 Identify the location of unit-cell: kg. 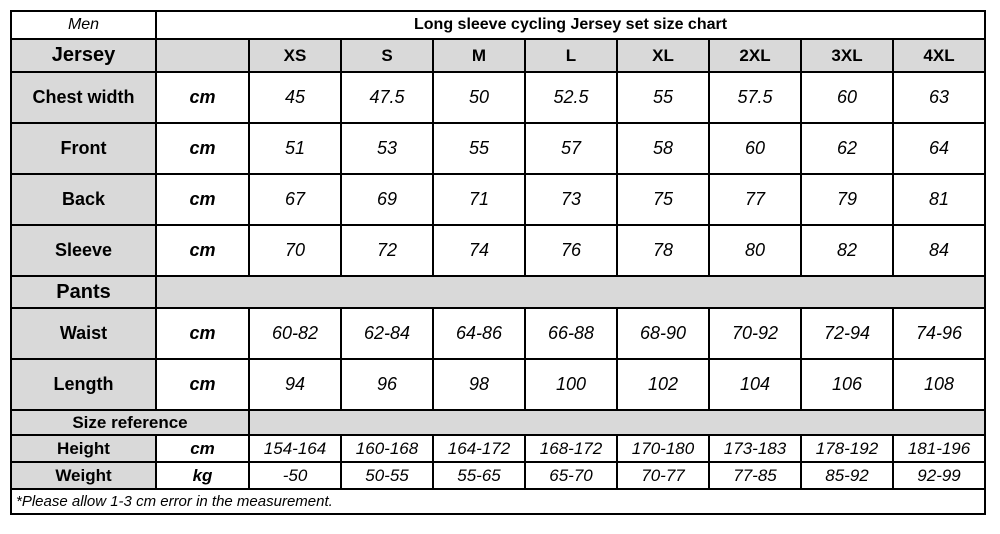
(202, 475).